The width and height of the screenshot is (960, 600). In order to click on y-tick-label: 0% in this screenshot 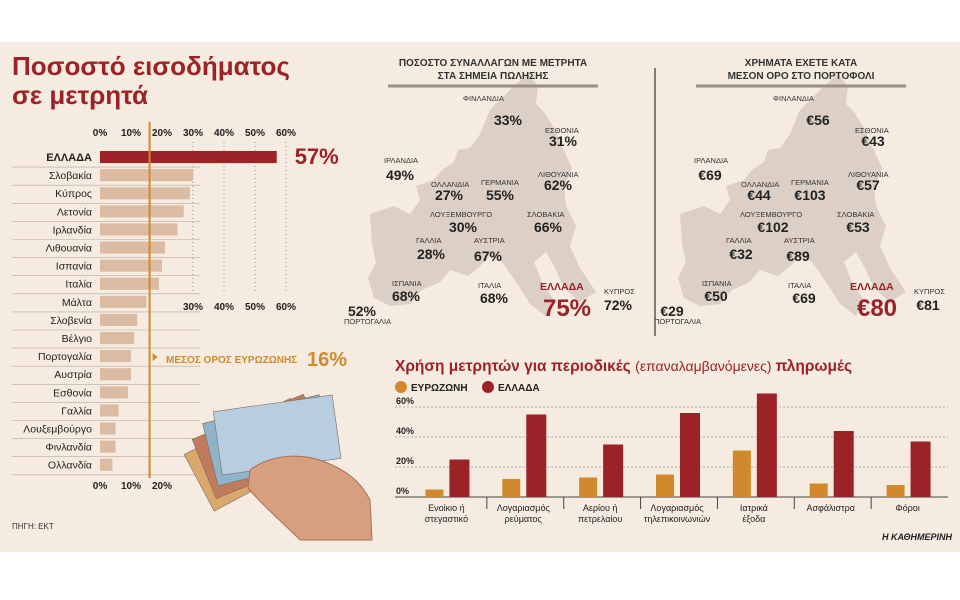, I will do `click(402, 491)`.